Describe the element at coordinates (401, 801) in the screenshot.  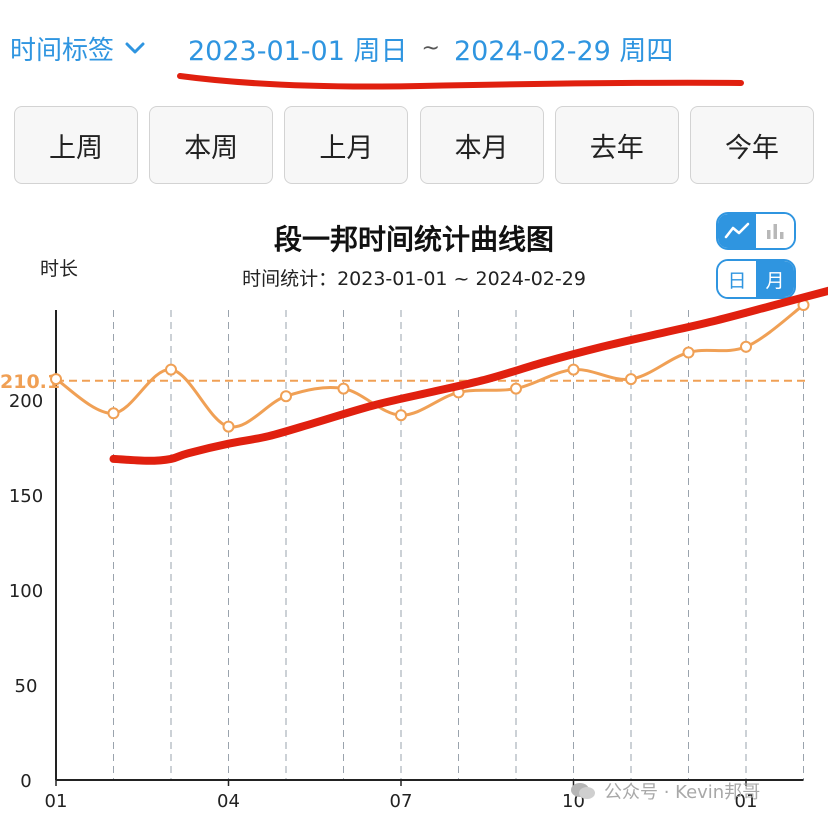
I see `x-tick-label: 07` at that location.